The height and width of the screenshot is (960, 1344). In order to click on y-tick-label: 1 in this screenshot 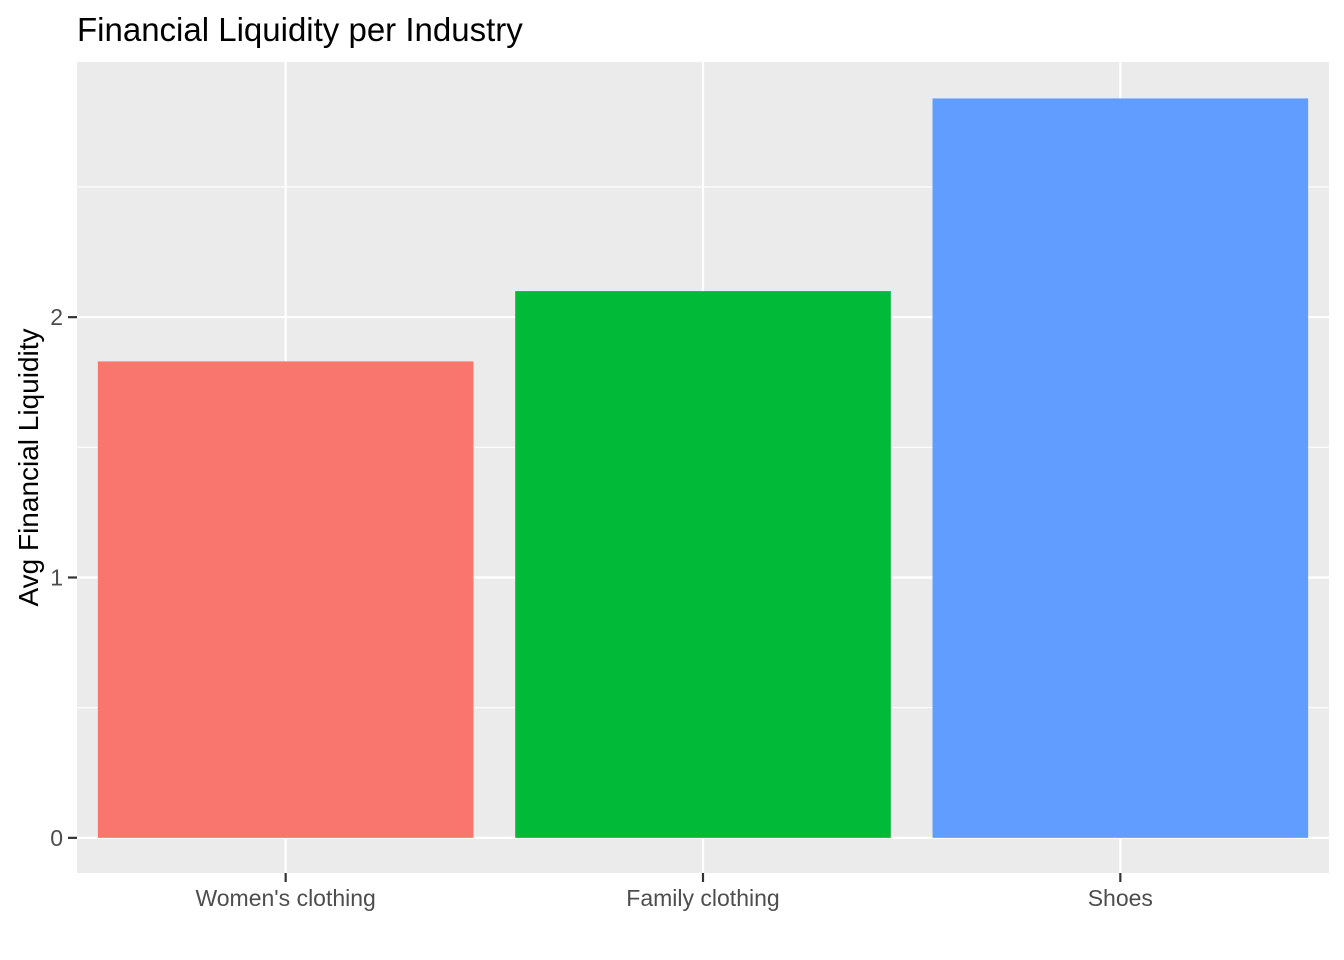, I will do `click(56, 577)`.